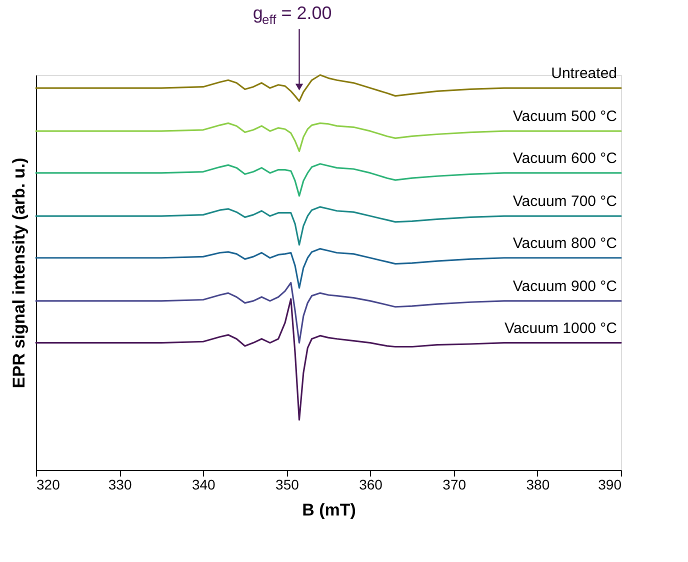 This screenshot has width=688, height=562. I want to click on x-tick-label: 360, so click(371, 484).